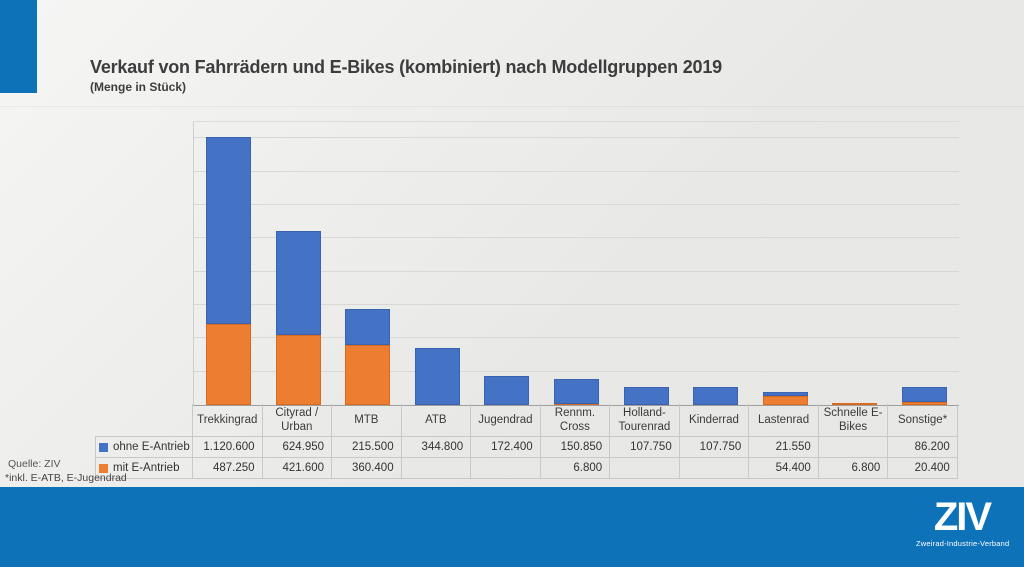  Describe the element at coordinates (367, 420) in the screenshot. I see `category-header-mtb: MTB` at that location.